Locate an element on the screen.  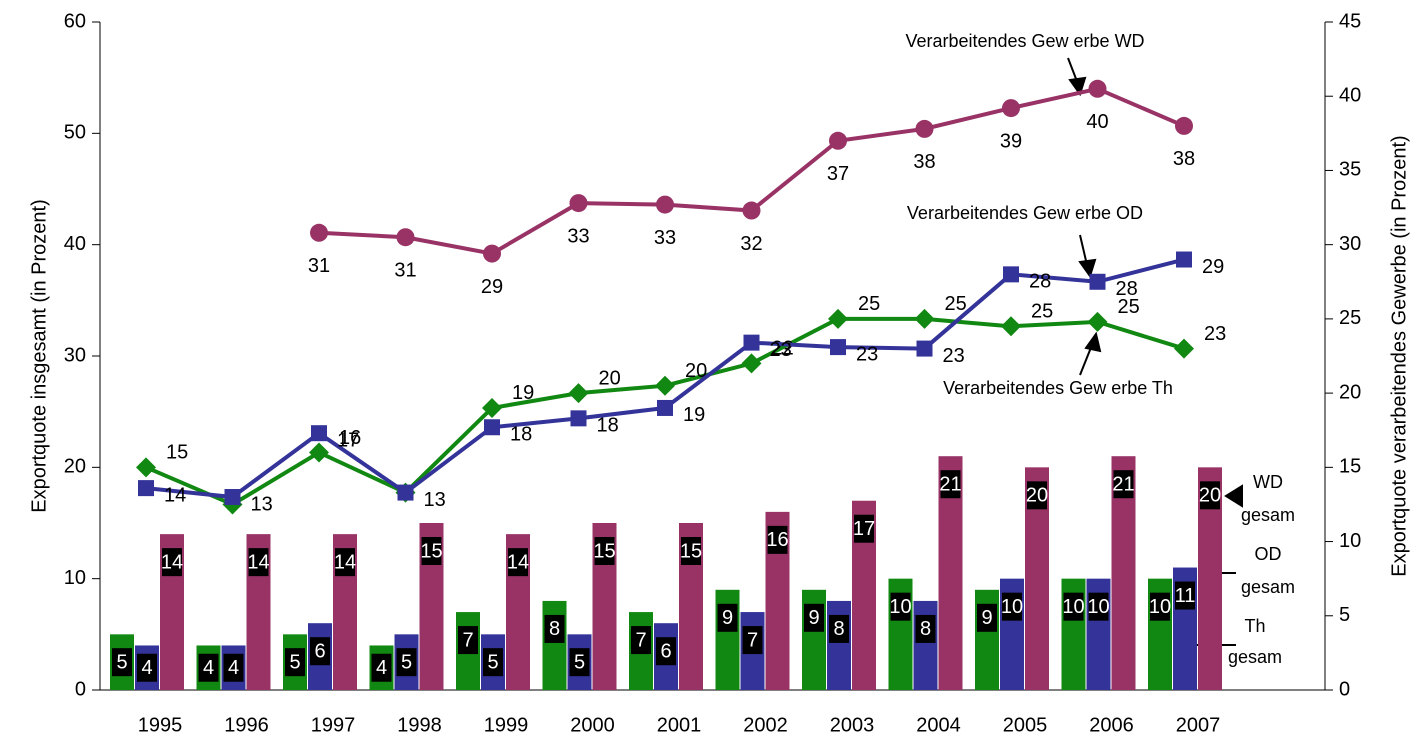
bar-label: 8 is located at coordinates (554, 629).